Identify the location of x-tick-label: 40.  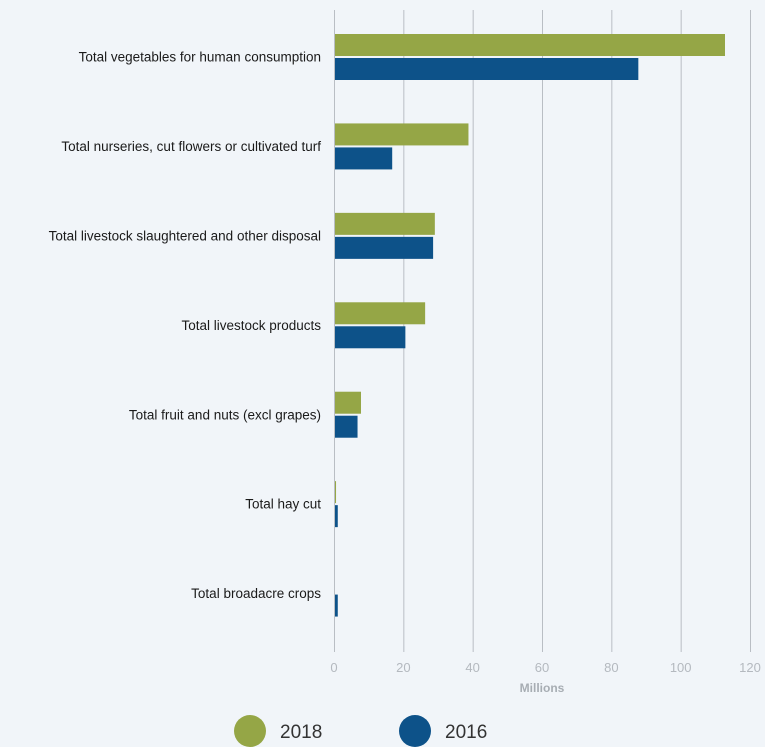
(472, 667).